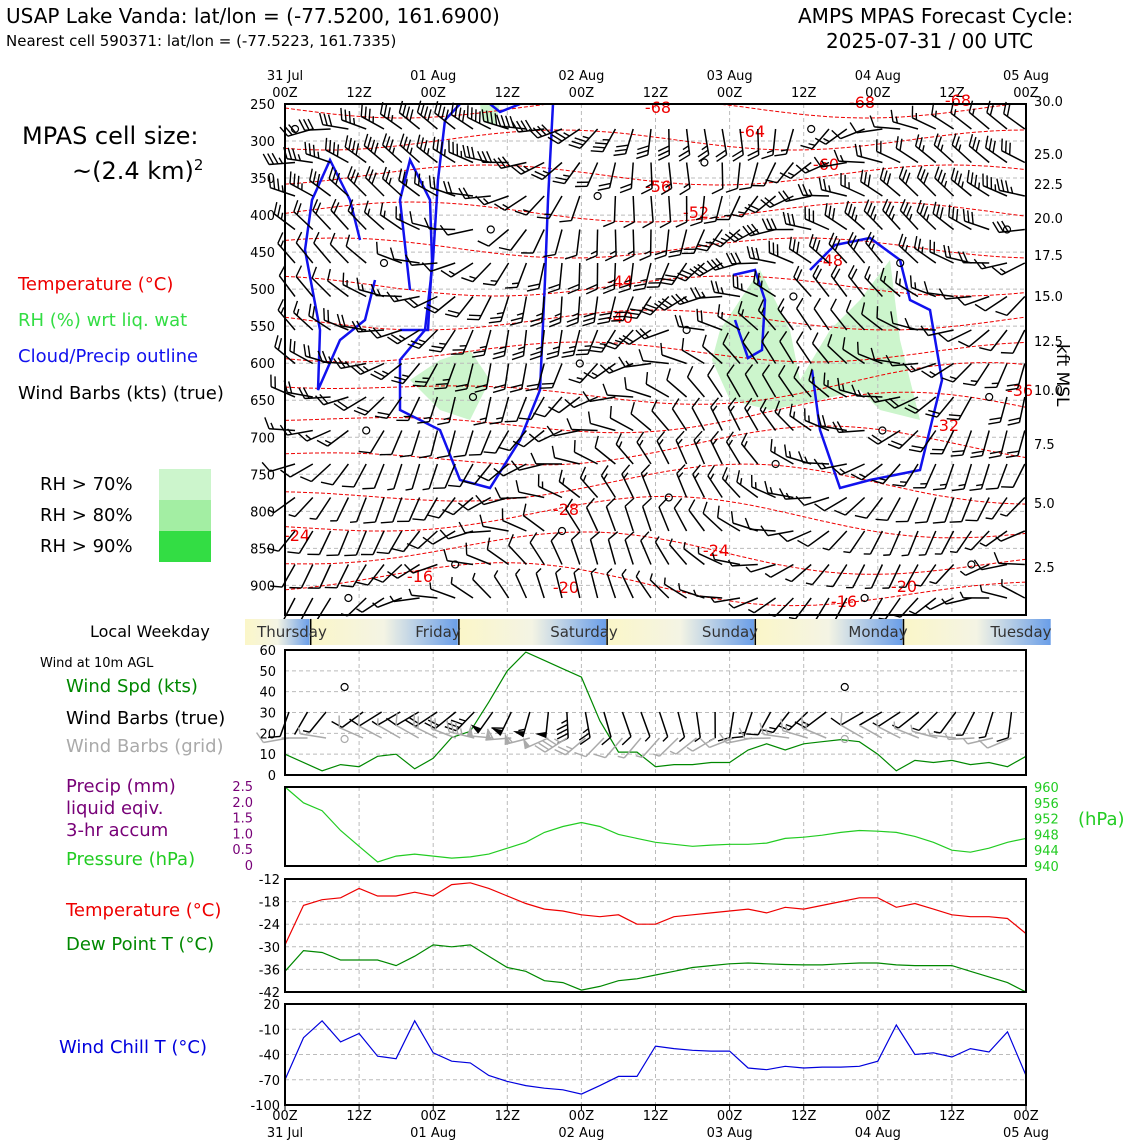 This screenshot has height=1140, width=1140. I want to click on grid-wind-barb, so click(852, 725).